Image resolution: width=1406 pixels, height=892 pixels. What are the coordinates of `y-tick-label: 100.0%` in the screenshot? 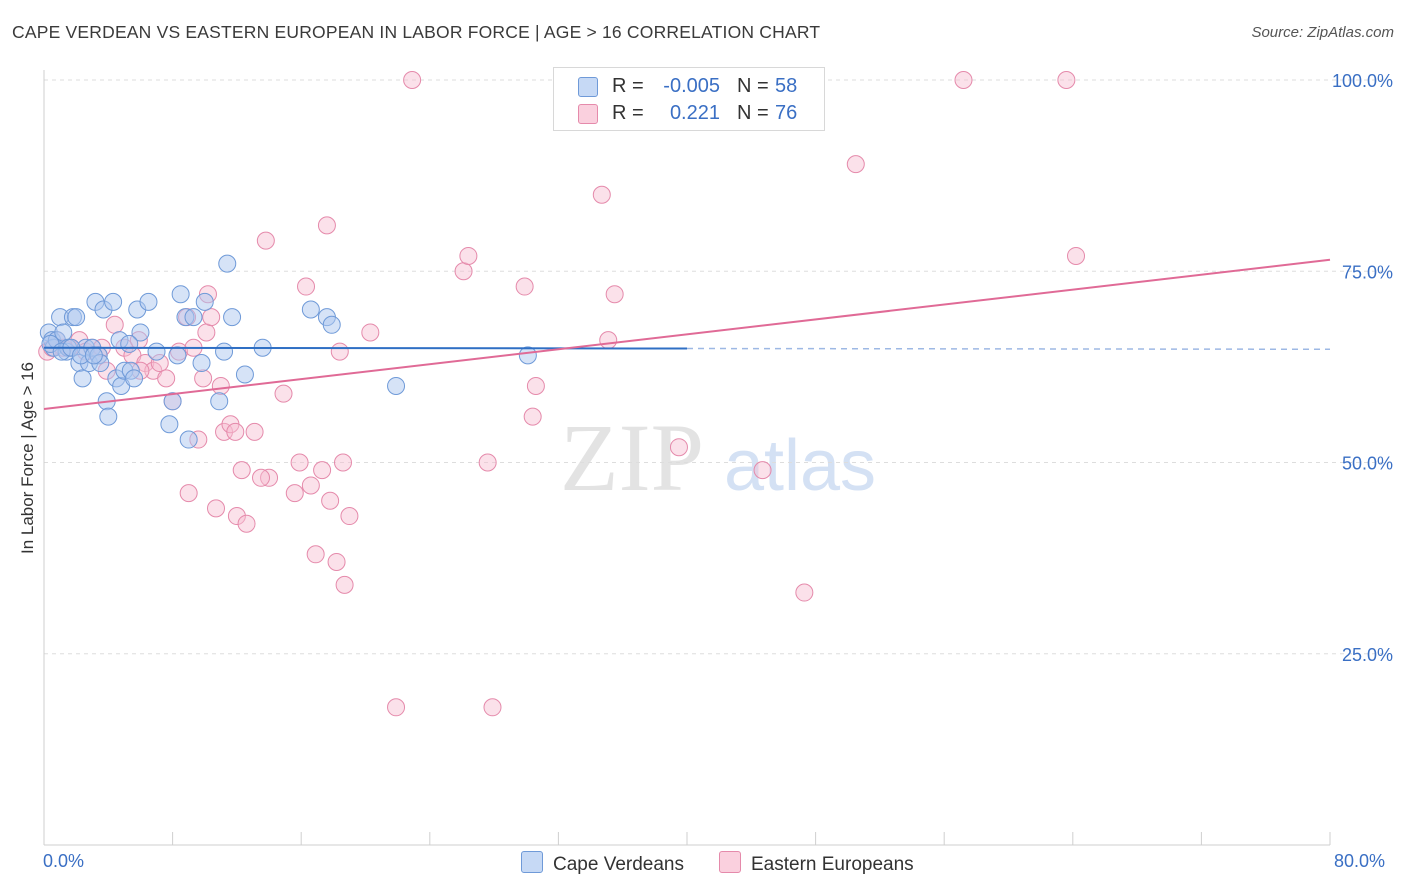 It's located at (1362, 81).